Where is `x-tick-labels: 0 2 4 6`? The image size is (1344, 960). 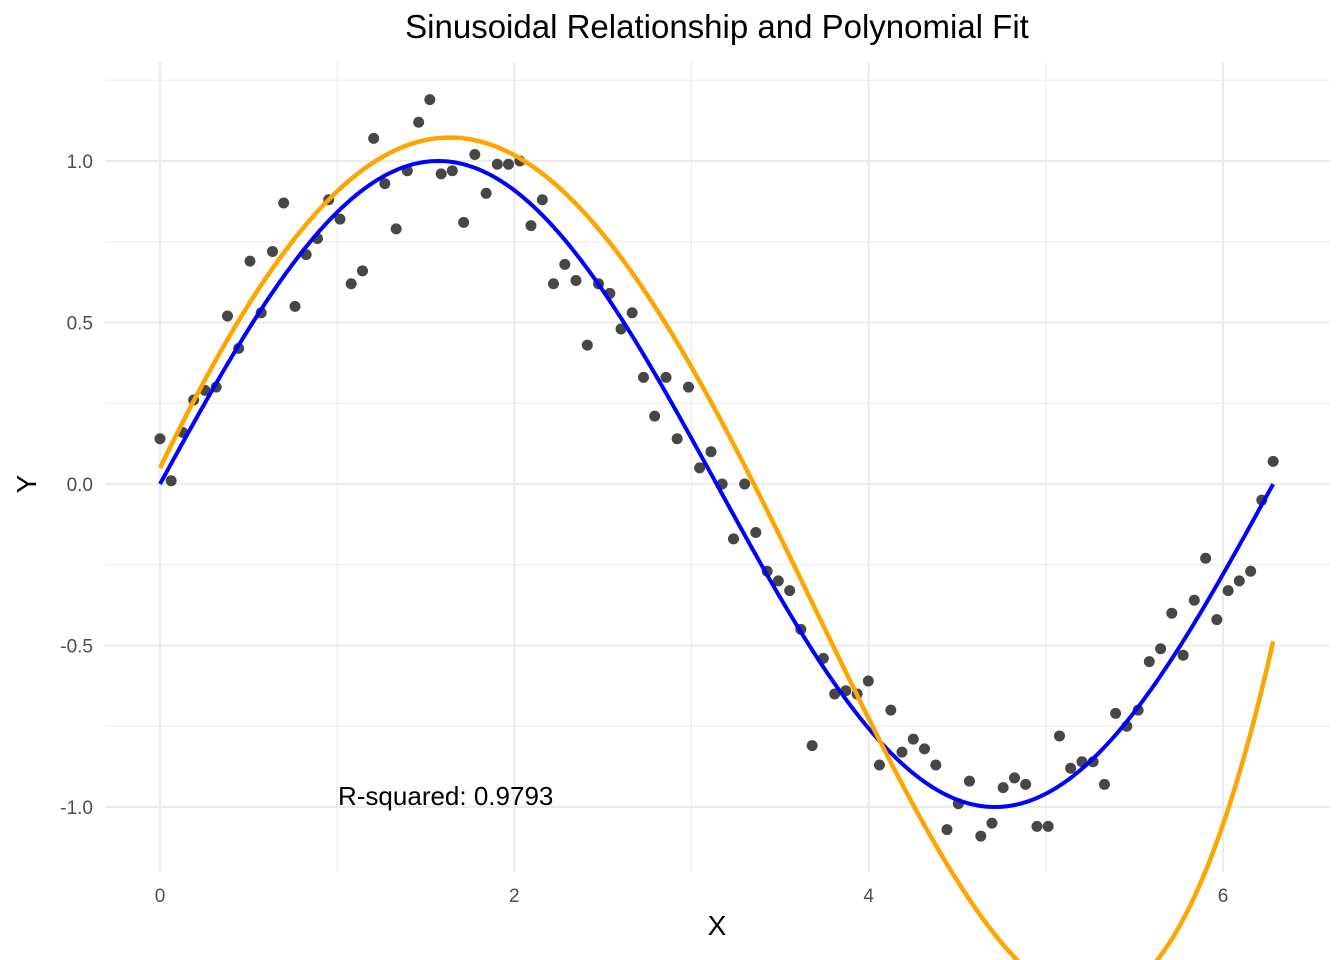 x-tick-labels: 0 2 4 6 is located at coordinates (692, 896).